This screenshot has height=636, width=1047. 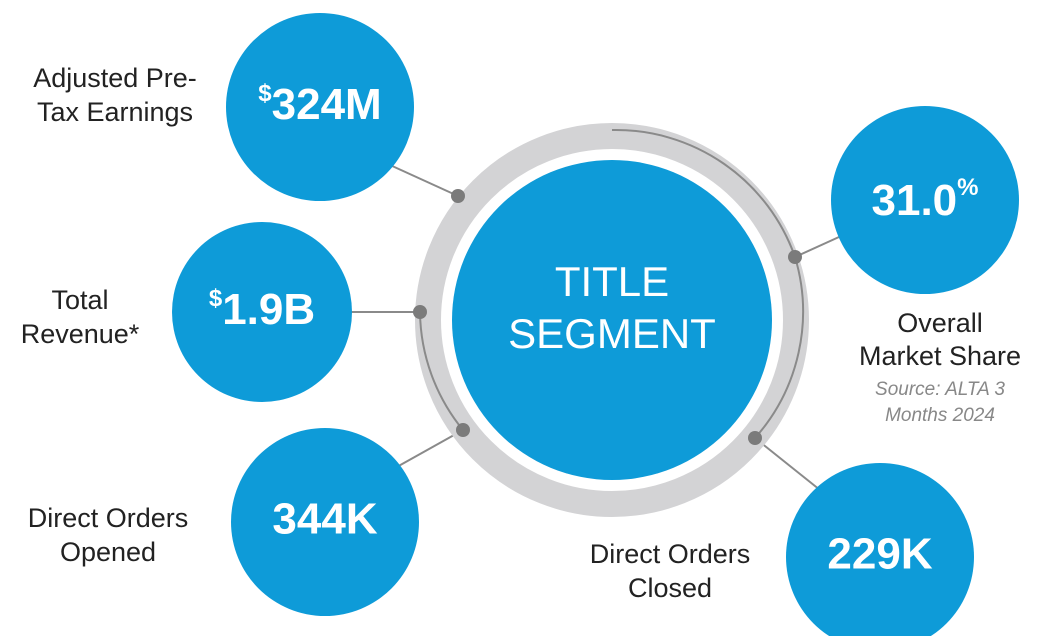 What do you see at coordinates (940, 356) in the screenshot?
I see `metric-label: Market Share` at bounding box center [940, 356].